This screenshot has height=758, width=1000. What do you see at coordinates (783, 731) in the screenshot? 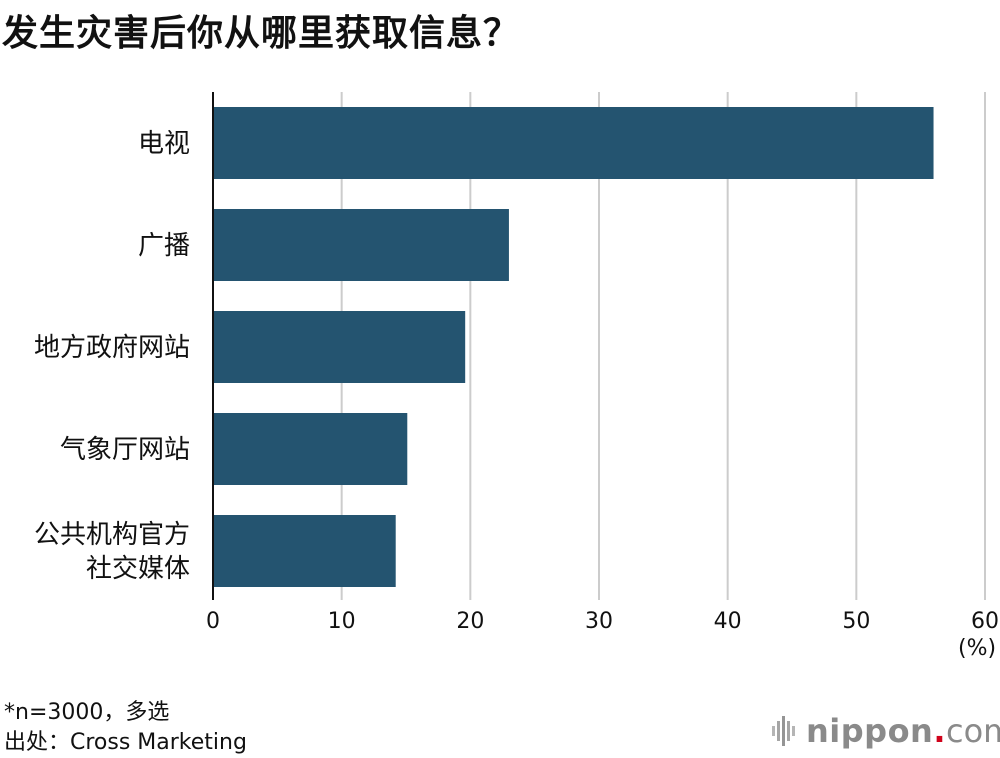
I see `logo-mark-icon` at bounding box center [783, 731].